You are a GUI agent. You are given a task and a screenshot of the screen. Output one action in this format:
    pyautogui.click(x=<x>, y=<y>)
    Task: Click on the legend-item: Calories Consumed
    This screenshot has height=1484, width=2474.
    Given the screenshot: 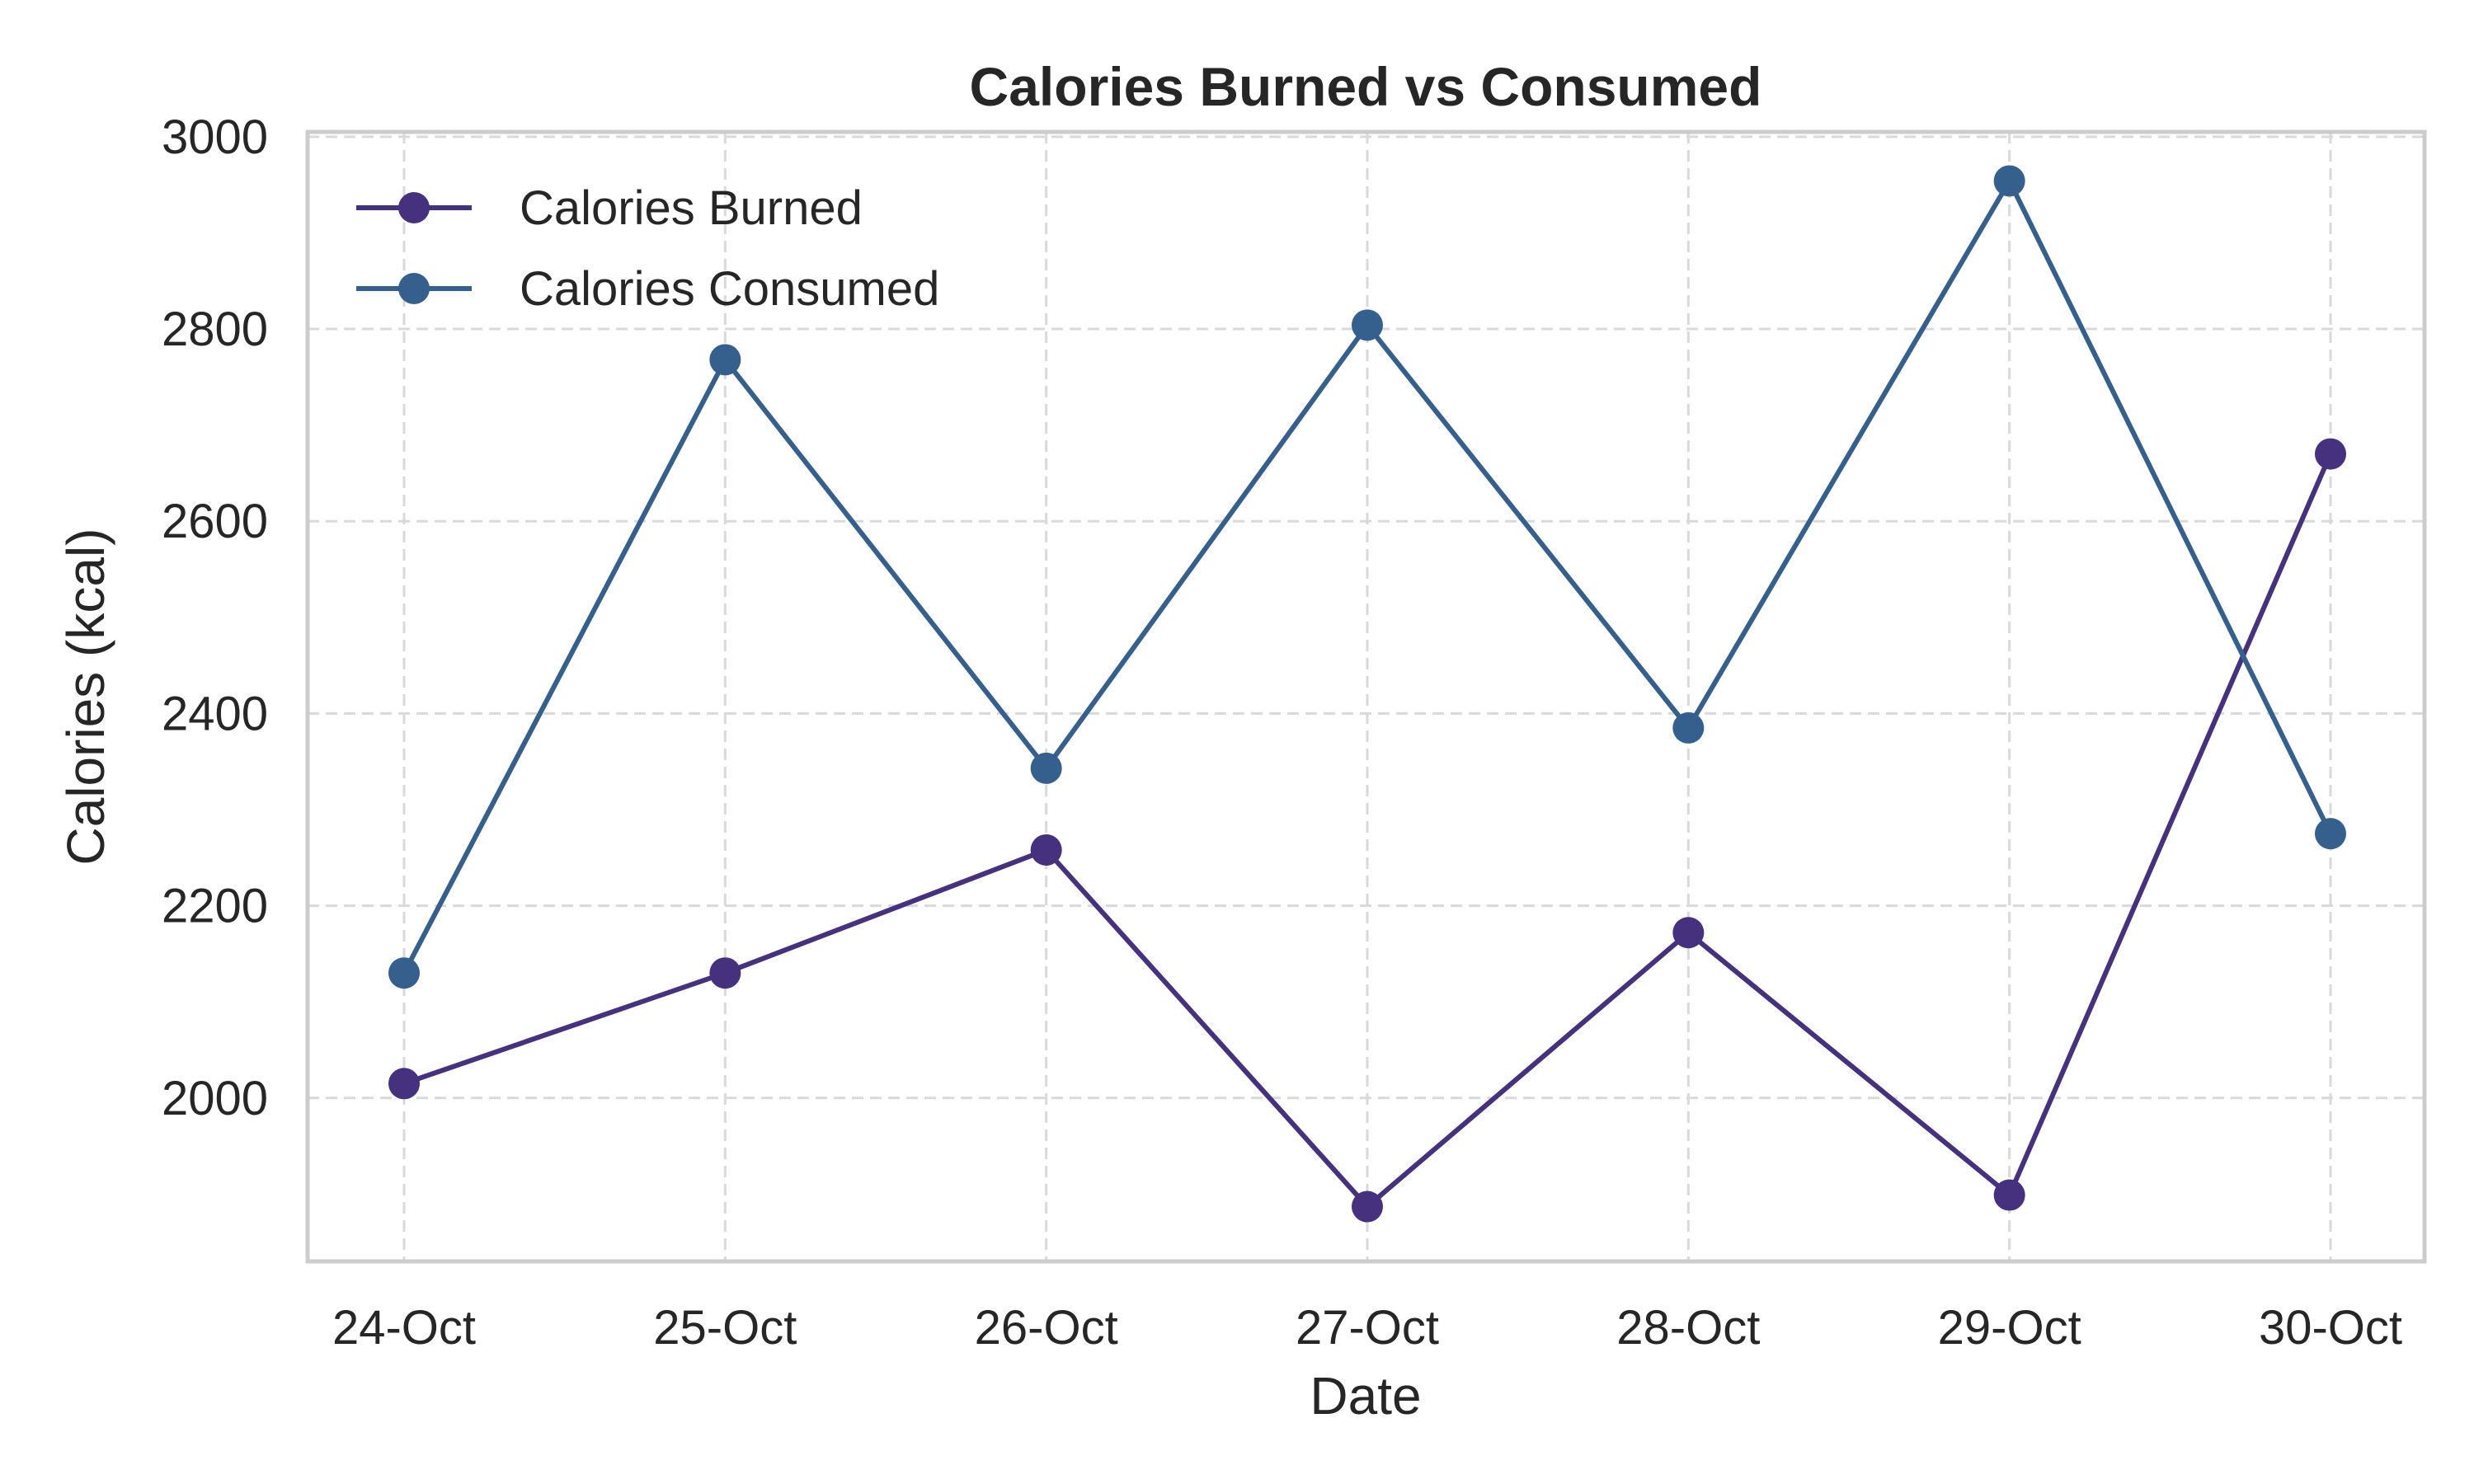 What is the action you would take?
    pyautogui.click(x=647, y=289)
    